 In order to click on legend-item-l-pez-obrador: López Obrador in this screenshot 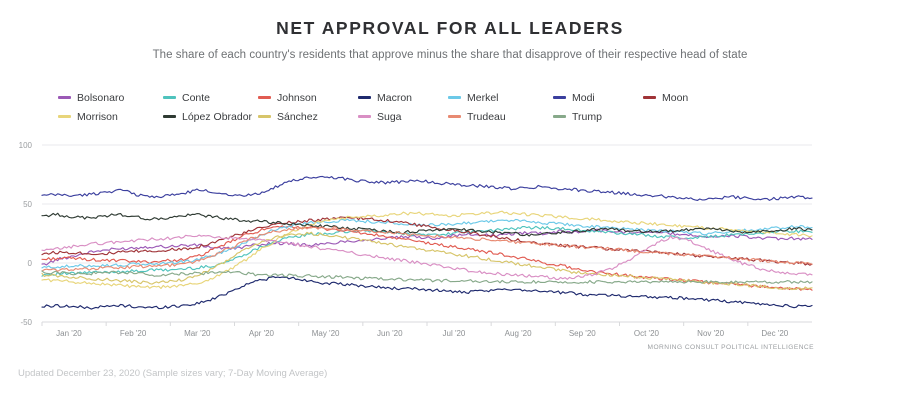, I will do `click(210, 117)`.